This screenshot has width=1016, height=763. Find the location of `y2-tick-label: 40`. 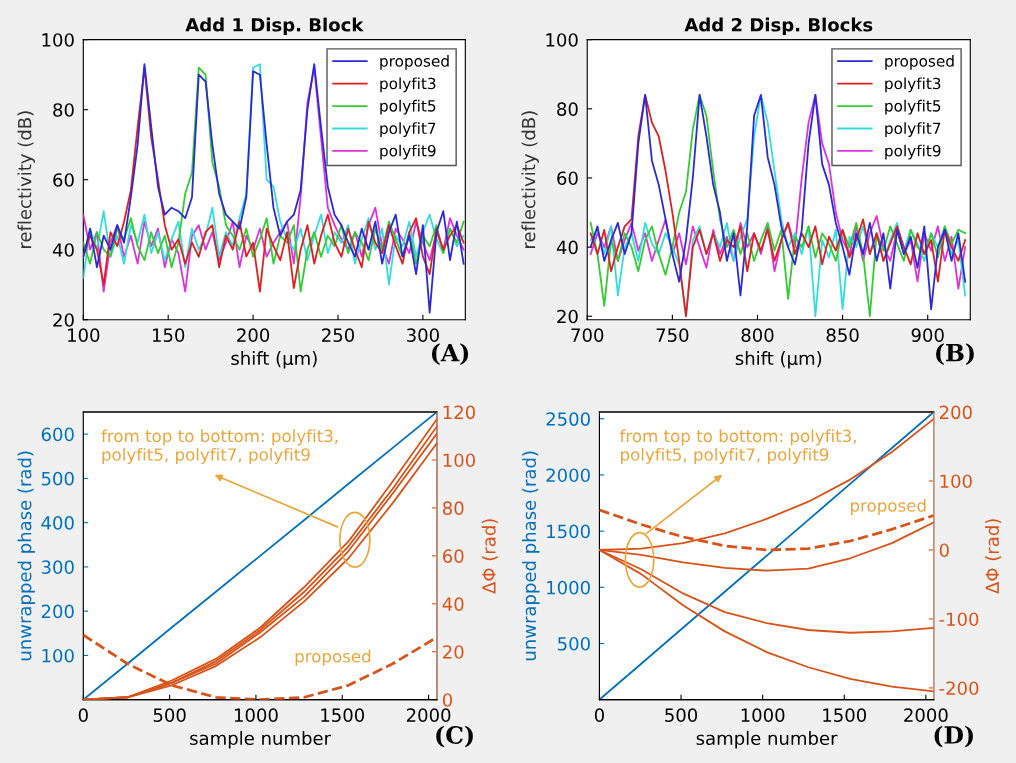

y2-tick-label: 40 is located at coordinates (453, 604).